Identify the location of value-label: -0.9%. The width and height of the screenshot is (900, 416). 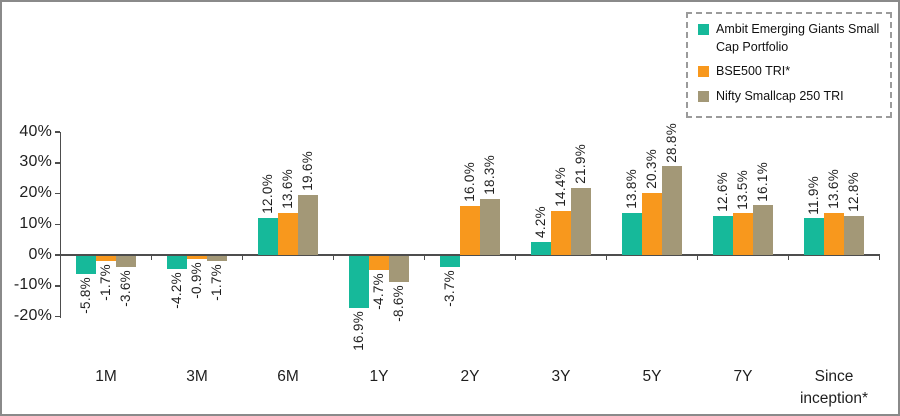
(196, 280).